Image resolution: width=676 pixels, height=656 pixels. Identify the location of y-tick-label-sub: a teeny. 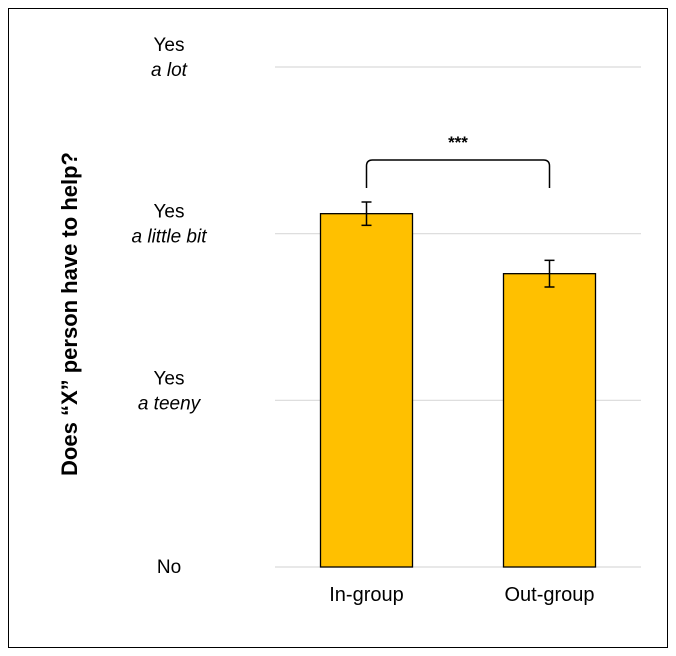
(170, 403).